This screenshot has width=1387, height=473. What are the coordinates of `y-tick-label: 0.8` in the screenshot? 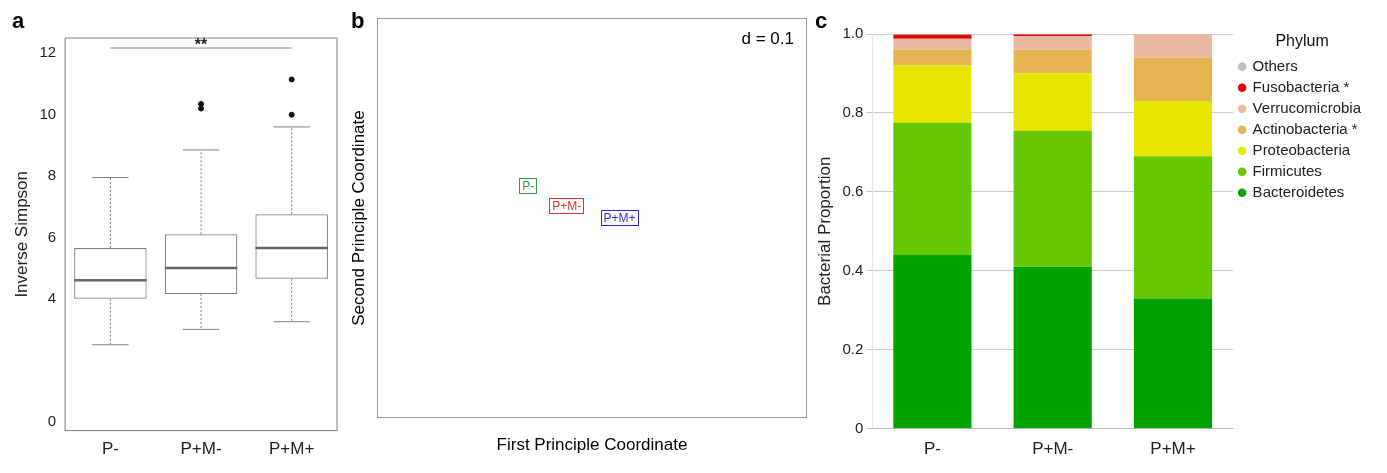 It's located at (853, 112).